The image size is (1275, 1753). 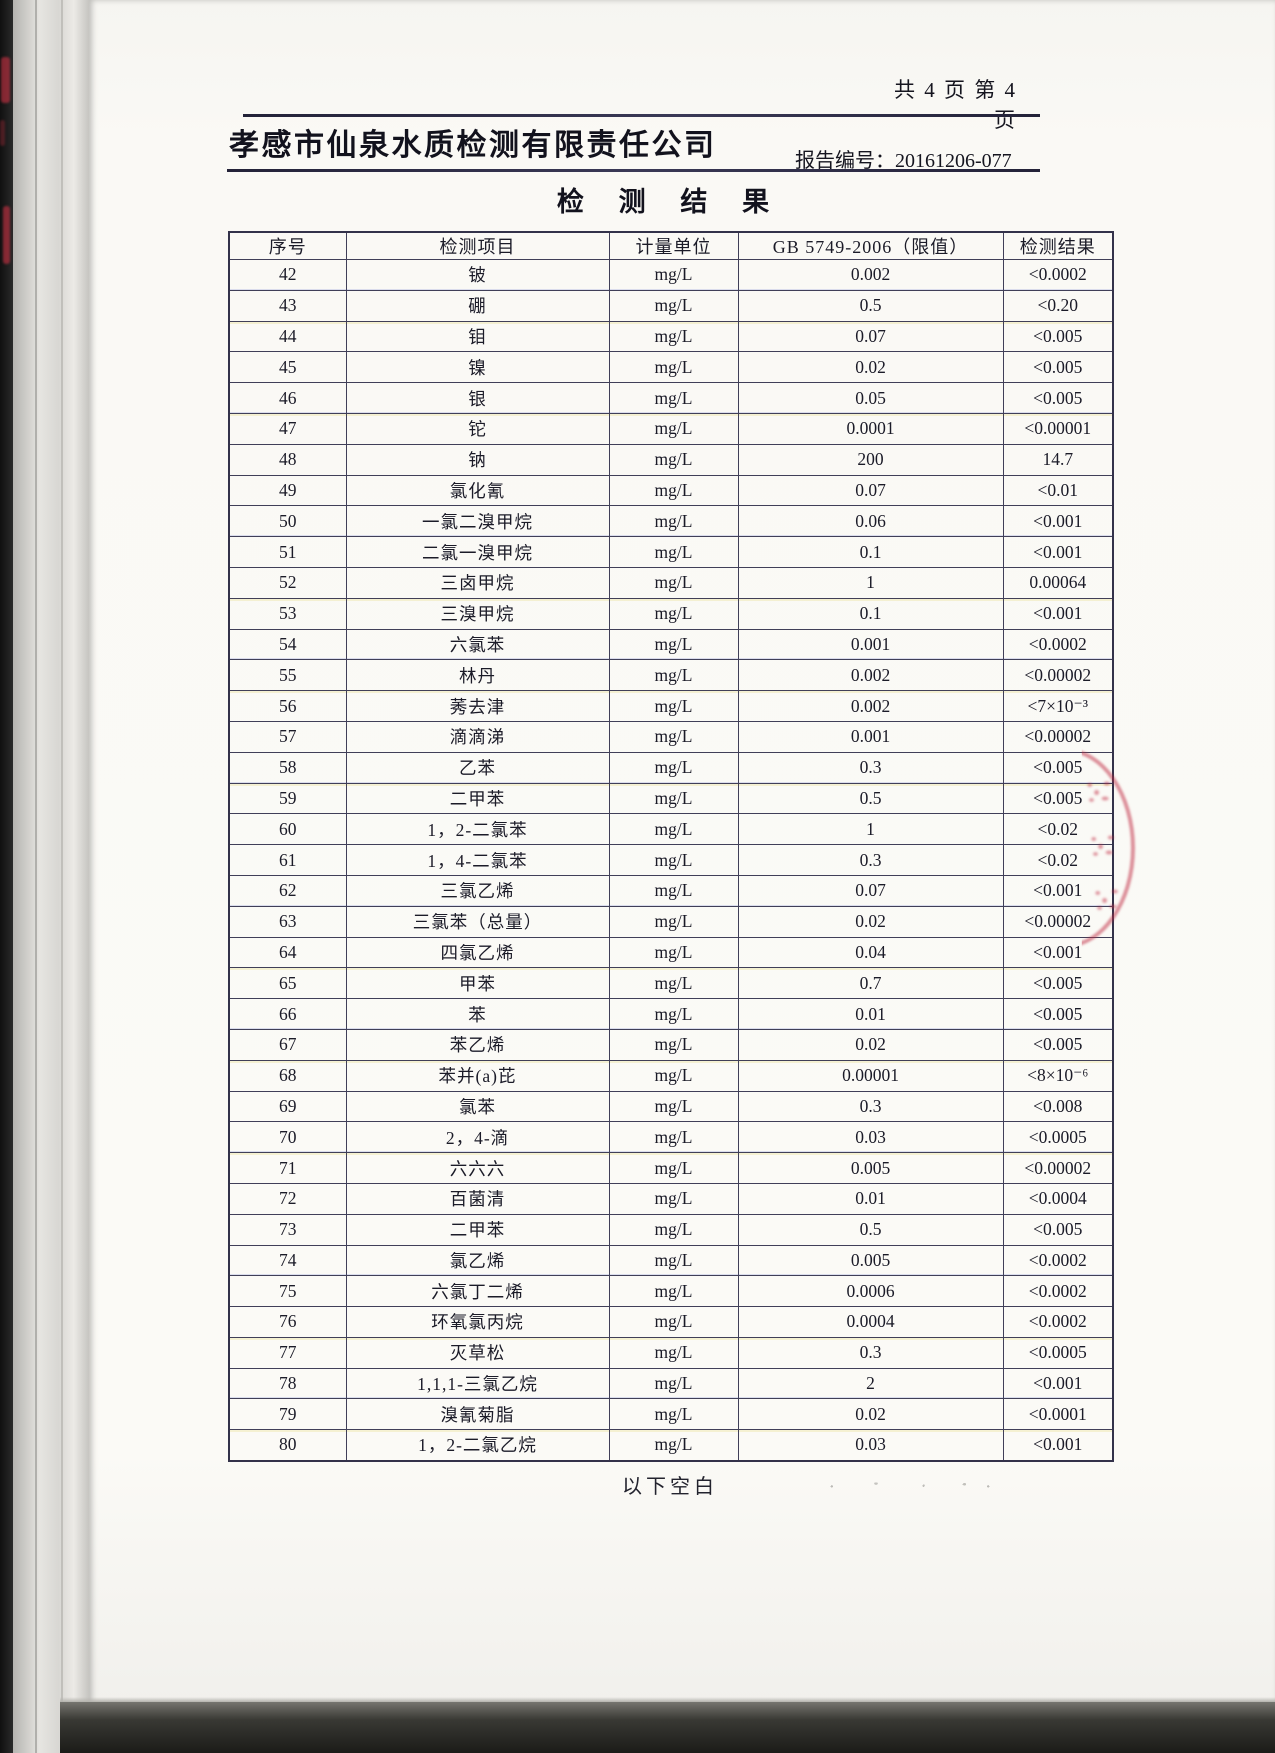 I want to click on table-row: 63 三氯苯（总量） mg/L 0.02 <0.00002, so click(x=671, y=921).